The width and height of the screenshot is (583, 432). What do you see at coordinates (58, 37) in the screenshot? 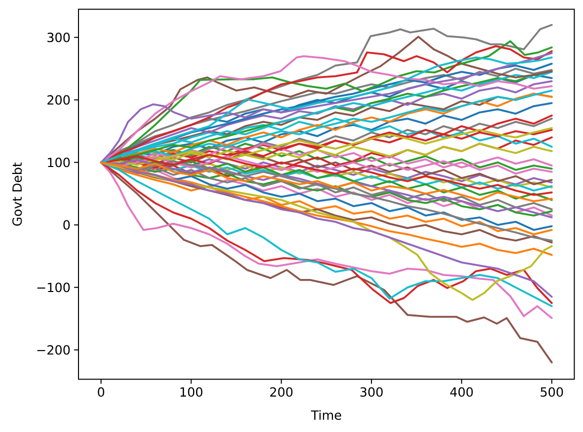
I see `y-tick-label: 300` at bounding box center [58, 37].